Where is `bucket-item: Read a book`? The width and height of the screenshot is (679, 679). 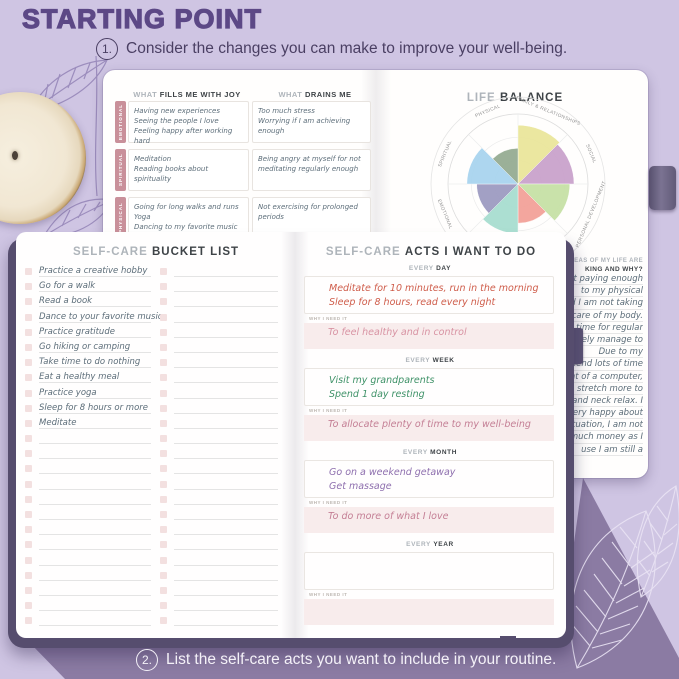 bucket-item: Read a book is located at coordinates (95, 301).